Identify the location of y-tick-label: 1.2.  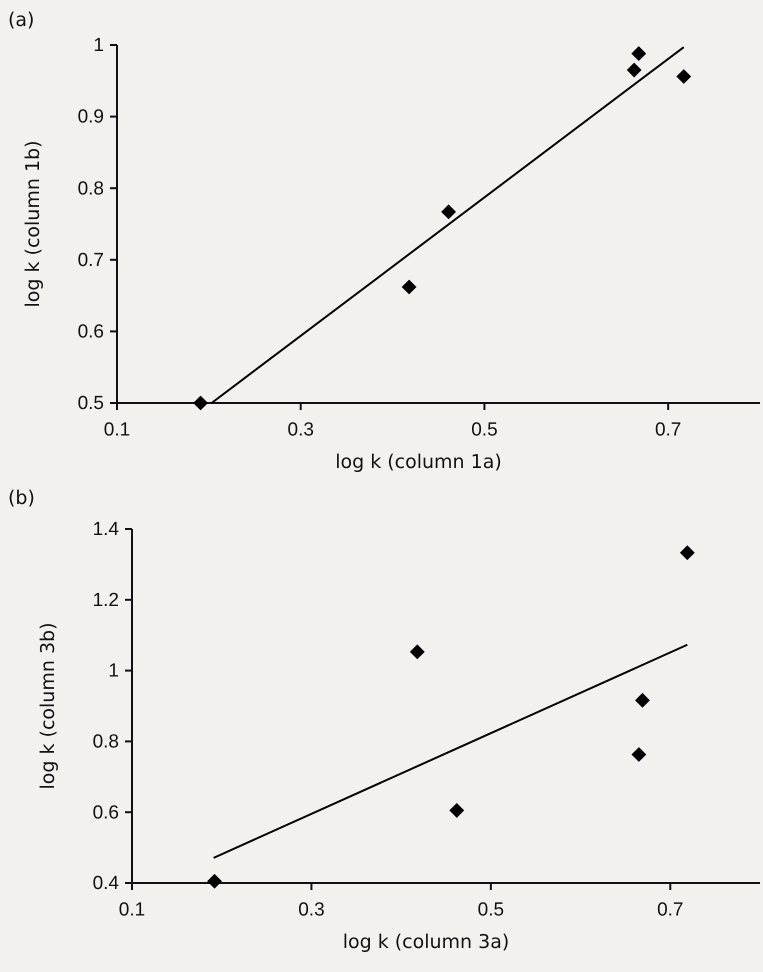
(105, 600).